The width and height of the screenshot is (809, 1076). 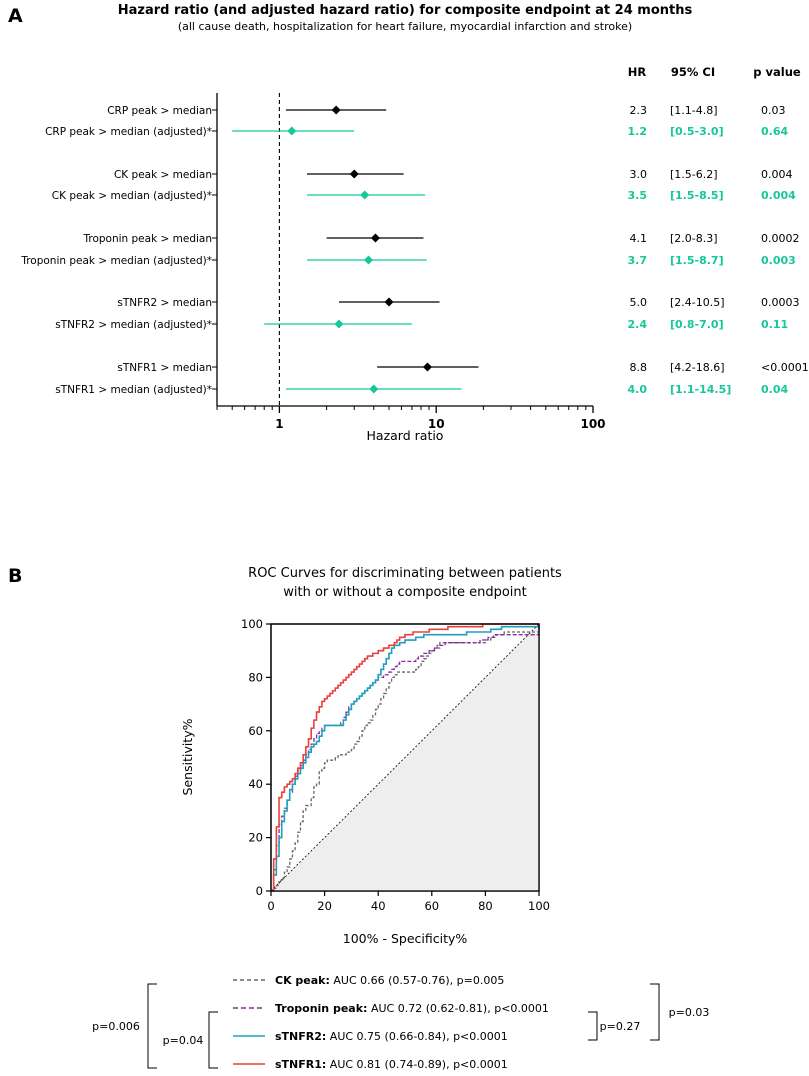 I want to click on comparison-brackets, so click(x=403, y=1026).